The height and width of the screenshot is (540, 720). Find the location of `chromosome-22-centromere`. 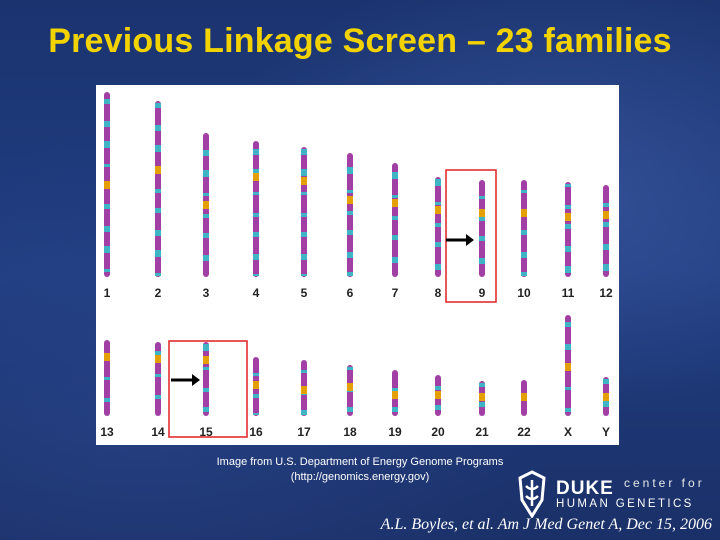

chromosome-22-centromere is located at coordinates (524, 397).